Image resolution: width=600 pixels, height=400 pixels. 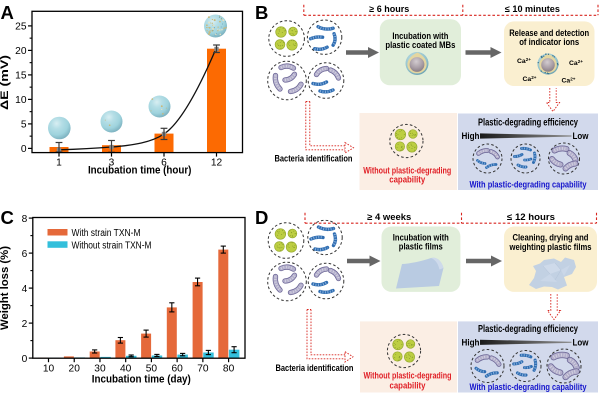 What do you see at coordinates (217, 163) in the screenshot?
I see `svg-text: 12` at bounding box center [217, 163].